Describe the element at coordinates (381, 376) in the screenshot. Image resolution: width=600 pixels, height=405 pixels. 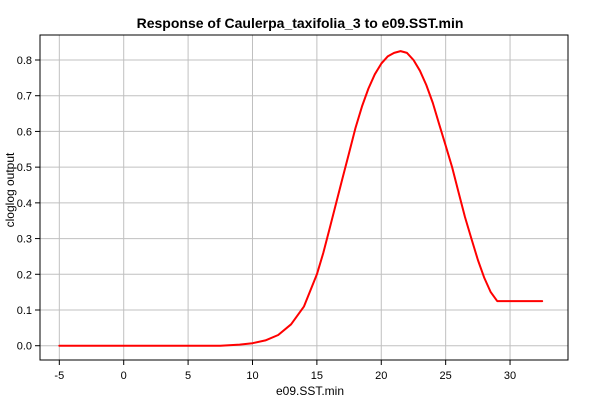
I see `x-tick-label: 20` at that location.